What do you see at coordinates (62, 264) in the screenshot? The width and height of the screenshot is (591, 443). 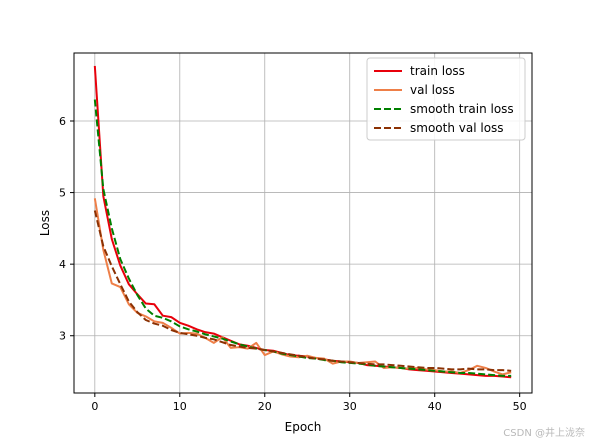 I see `y-tick-label: 4` at bounding box center [62, 264].